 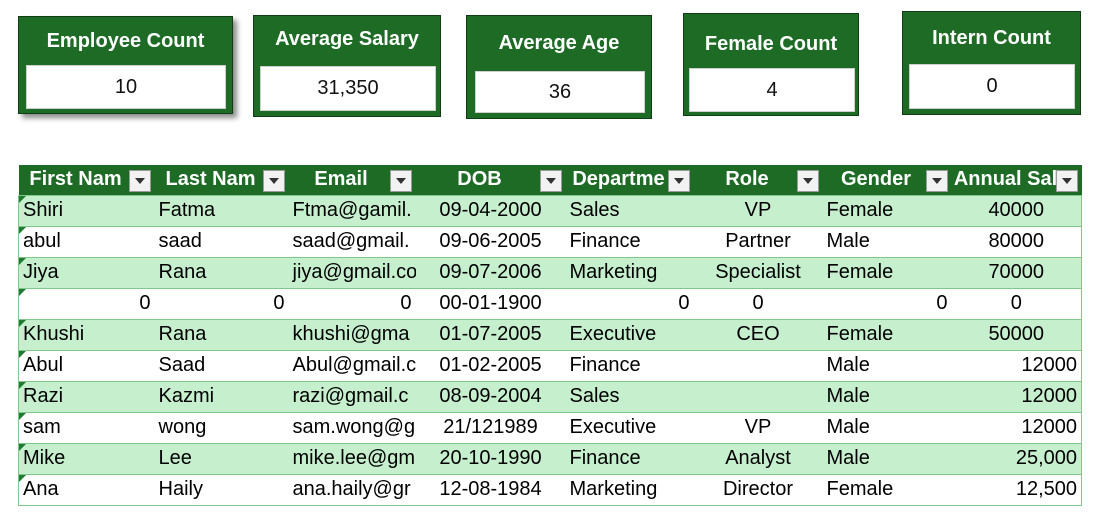 I want to click on table-cell-last-name: 0, so click(x=221, y=303).